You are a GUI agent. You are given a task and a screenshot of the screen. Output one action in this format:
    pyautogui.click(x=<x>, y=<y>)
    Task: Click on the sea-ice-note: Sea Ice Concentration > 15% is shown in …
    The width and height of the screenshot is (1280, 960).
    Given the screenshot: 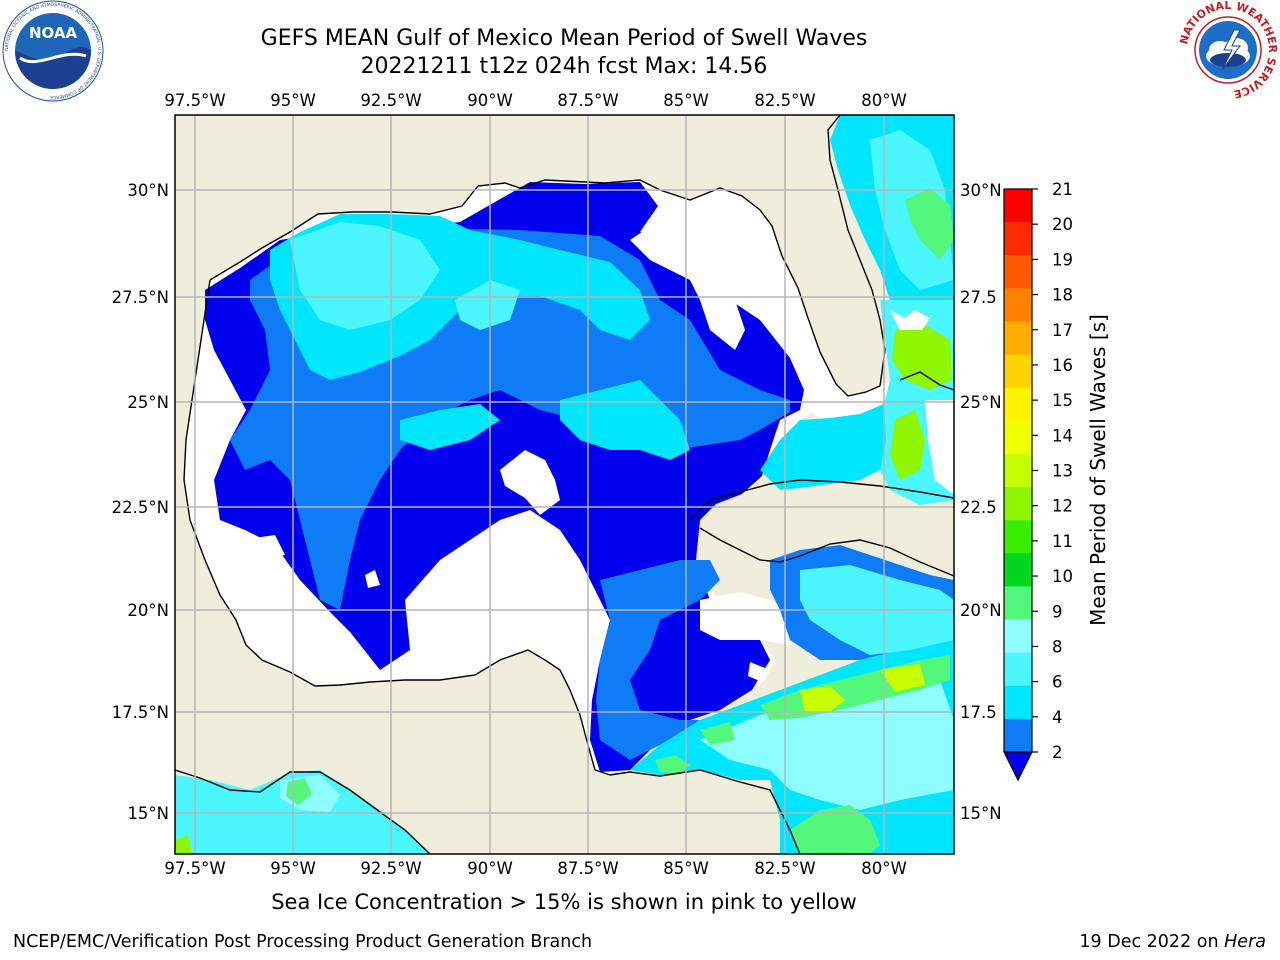 What is the action you would take?
    pyautogui.click(x=564, y=902)
    